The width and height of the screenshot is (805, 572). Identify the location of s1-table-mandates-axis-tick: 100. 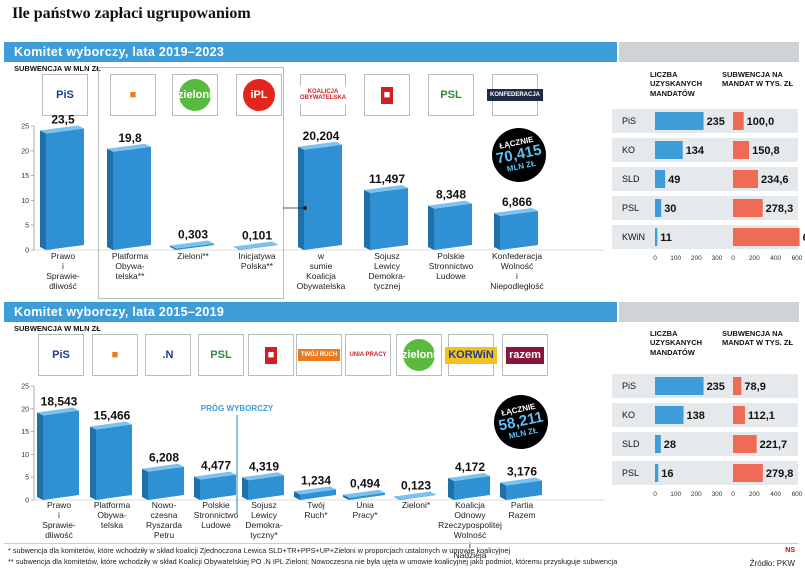
(675, 258).